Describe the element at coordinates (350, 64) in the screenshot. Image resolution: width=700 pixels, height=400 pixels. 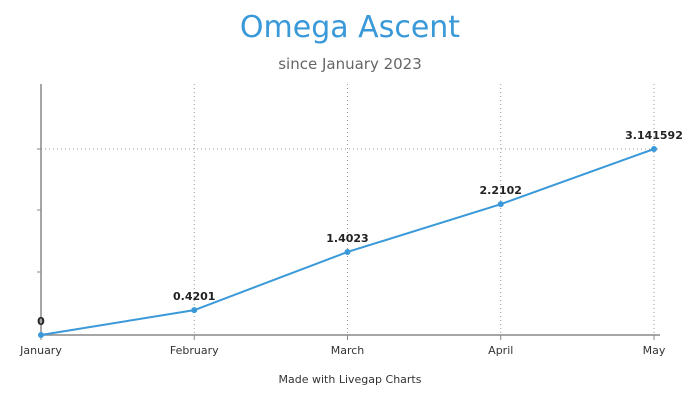
I see `chart-subtitle: since January 2023` at that location.